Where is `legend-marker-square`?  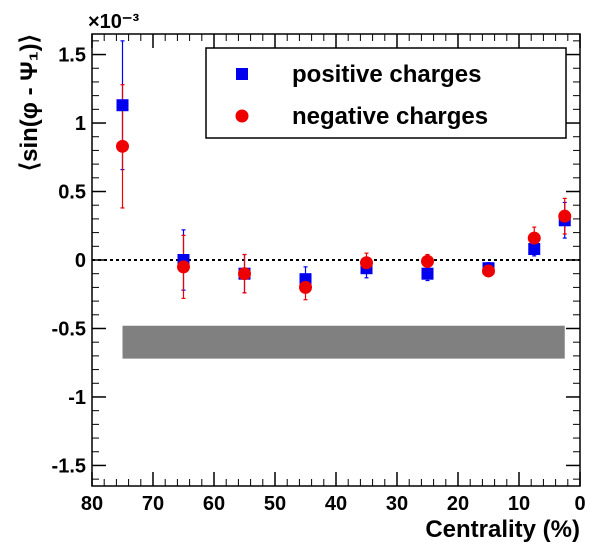
legend-marker-square is located at coordinates (242, 74).